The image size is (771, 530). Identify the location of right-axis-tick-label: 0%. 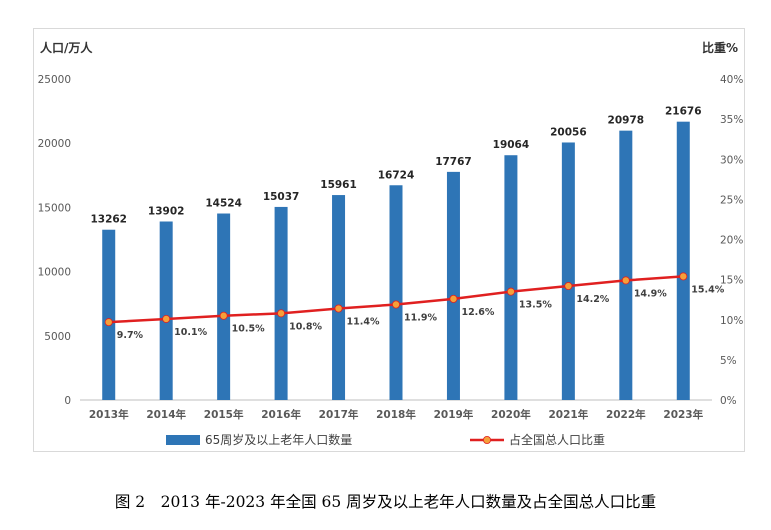
(728, 401).